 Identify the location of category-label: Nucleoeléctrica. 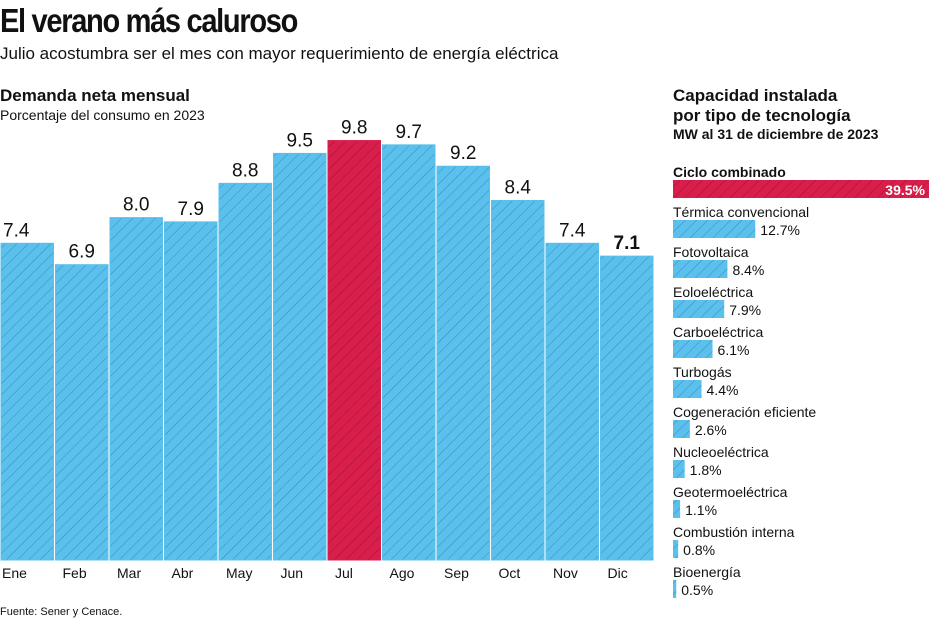
(721, 452).